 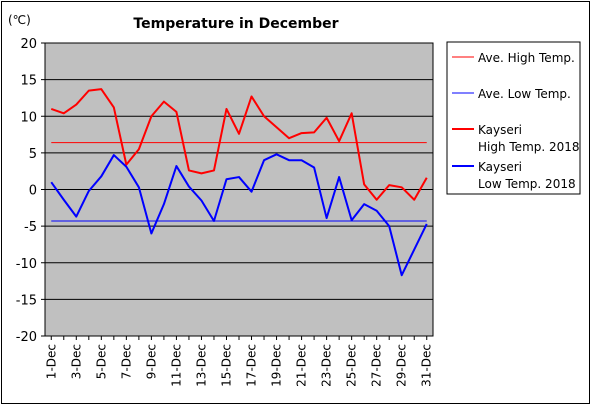 I want to click on x-tick-label: 31-Dec, so click(x=427, y=365).